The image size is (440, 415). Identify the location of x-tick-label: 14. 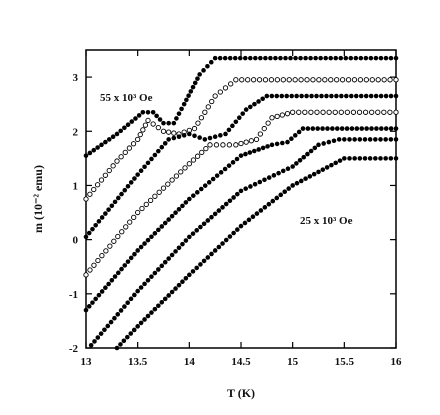
(190, 362).